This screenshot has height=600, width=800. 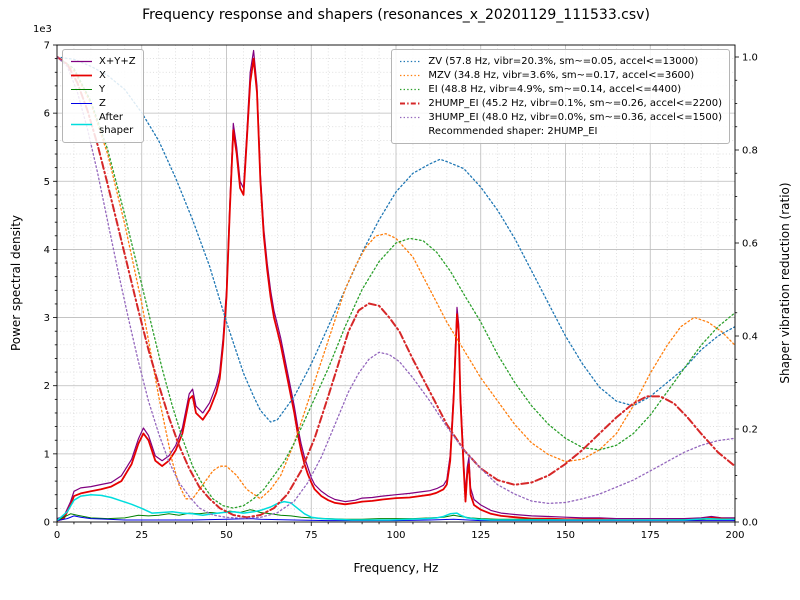 I want to click on legend-item-z: Z, so click(x=103, y=104).